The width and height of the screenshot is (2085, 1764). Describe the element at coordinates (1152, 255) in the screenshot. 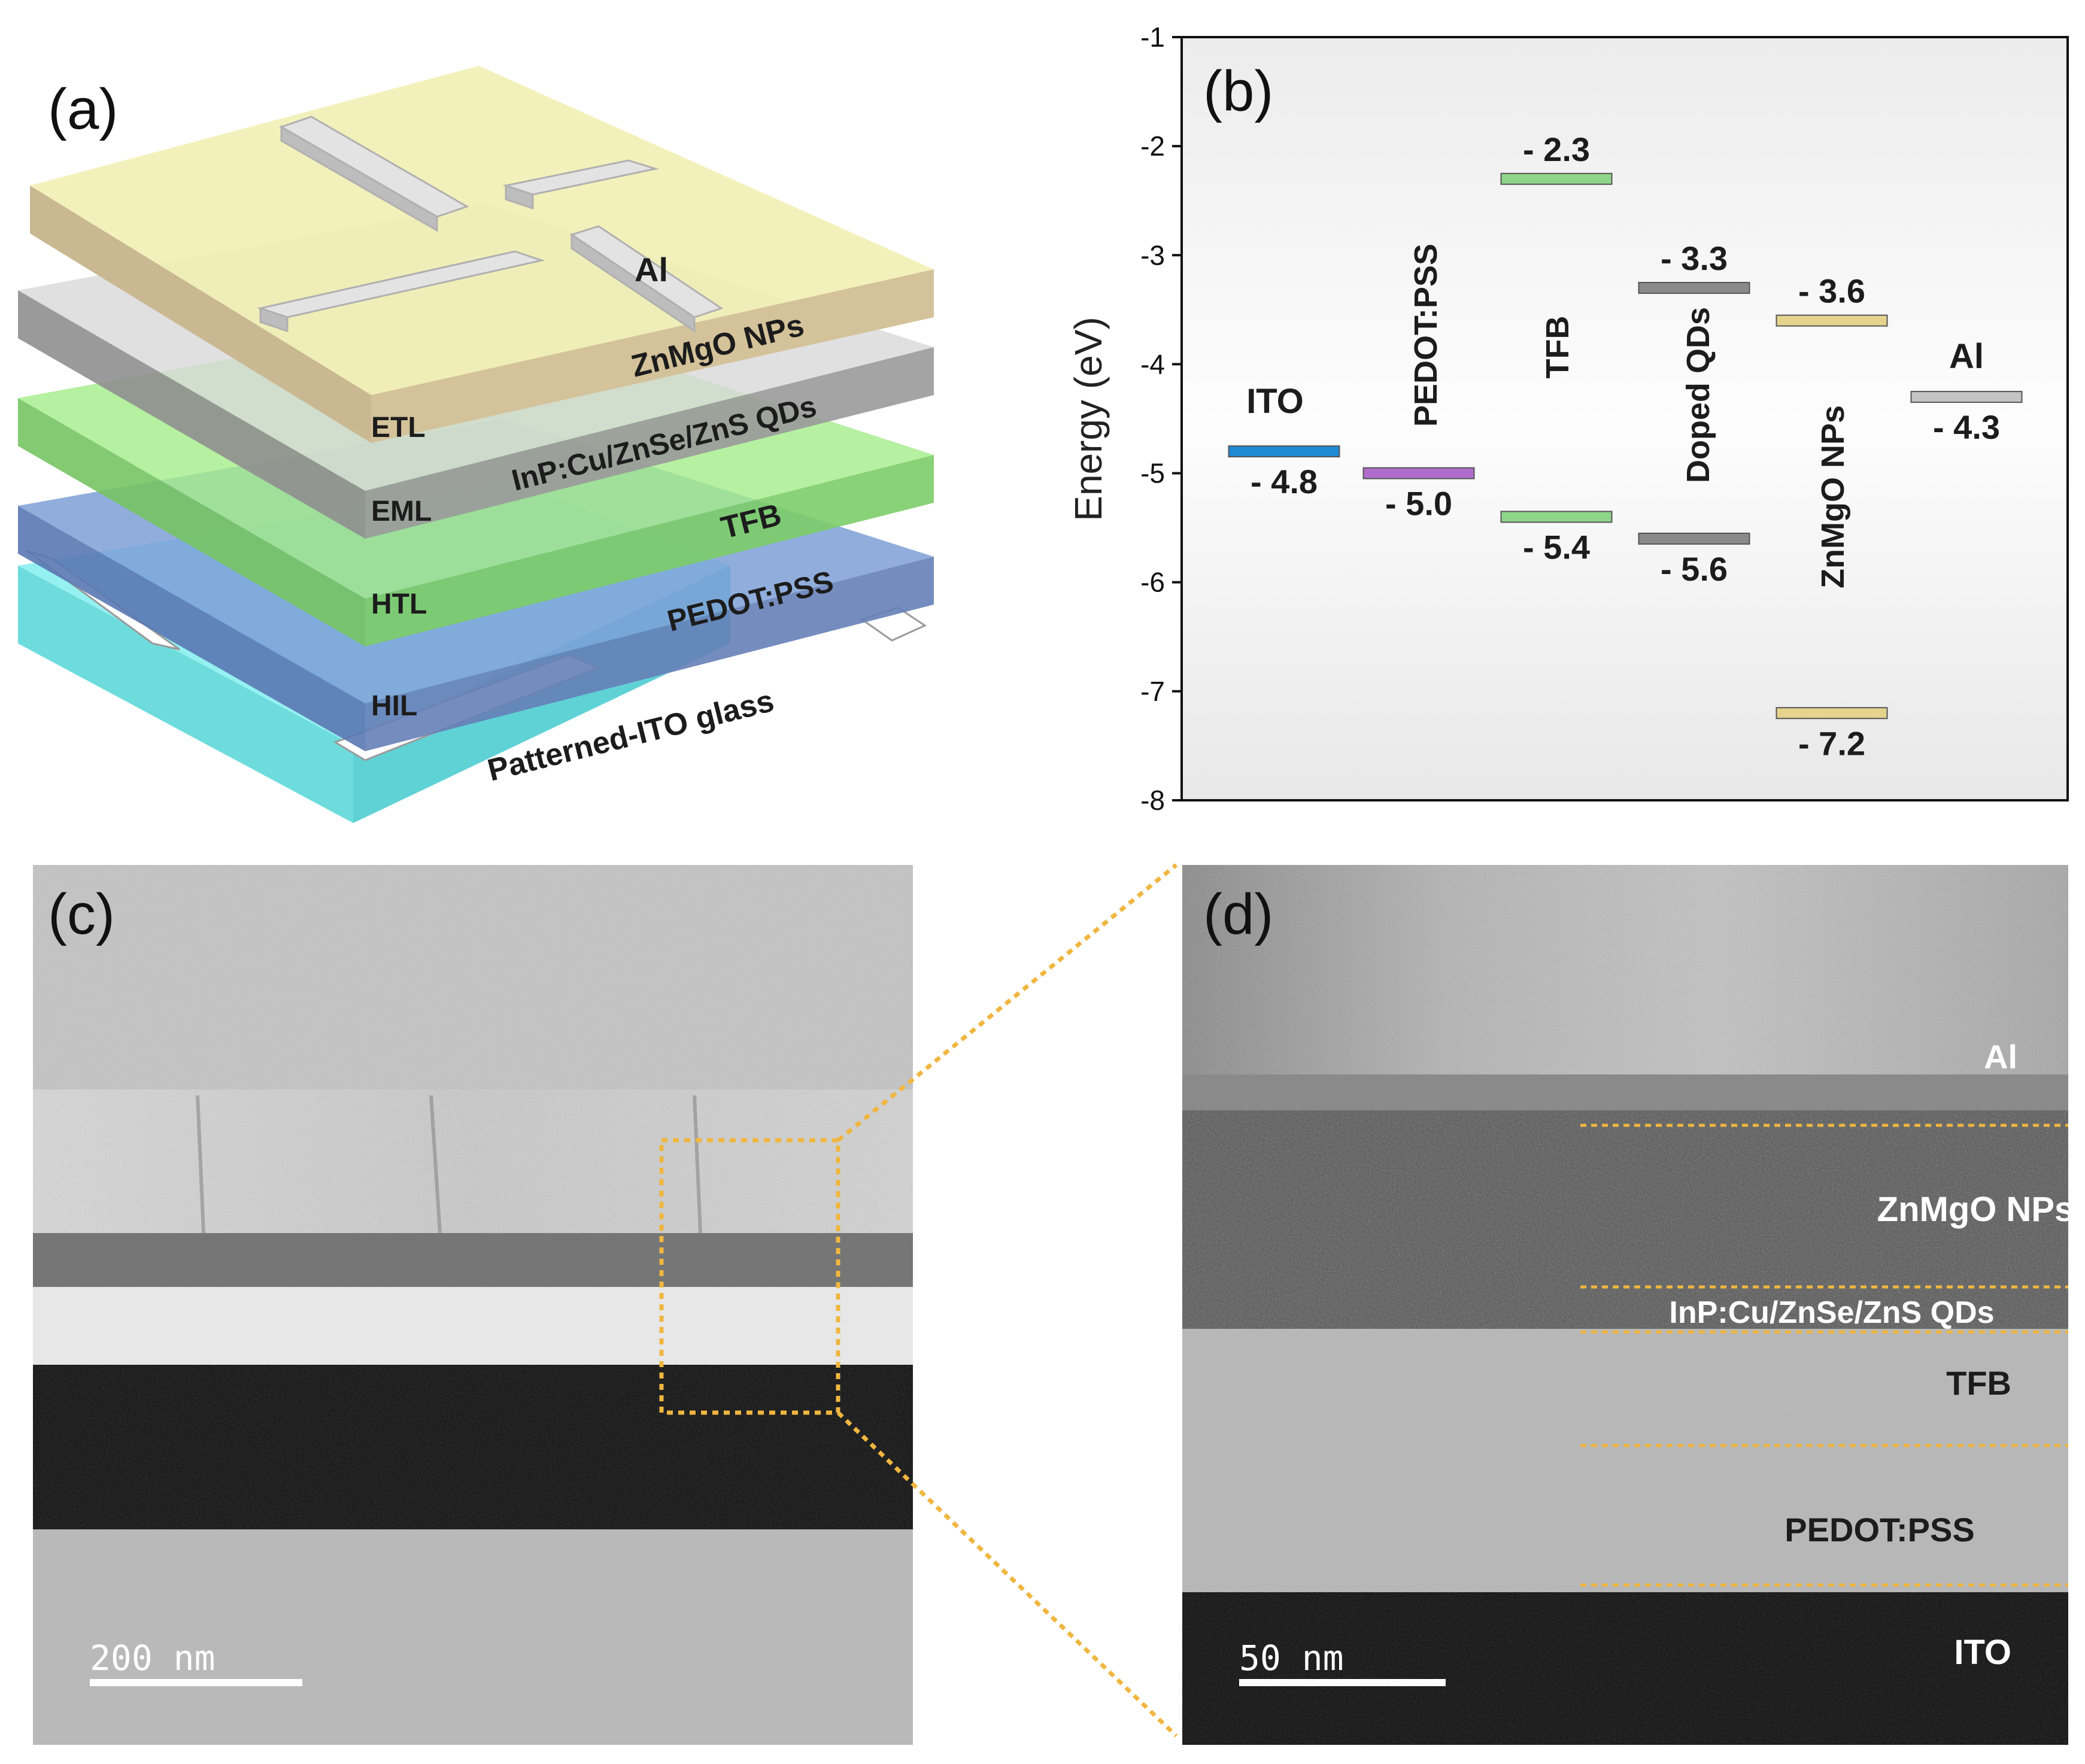

I see `y-tick-label: -3` at that location.